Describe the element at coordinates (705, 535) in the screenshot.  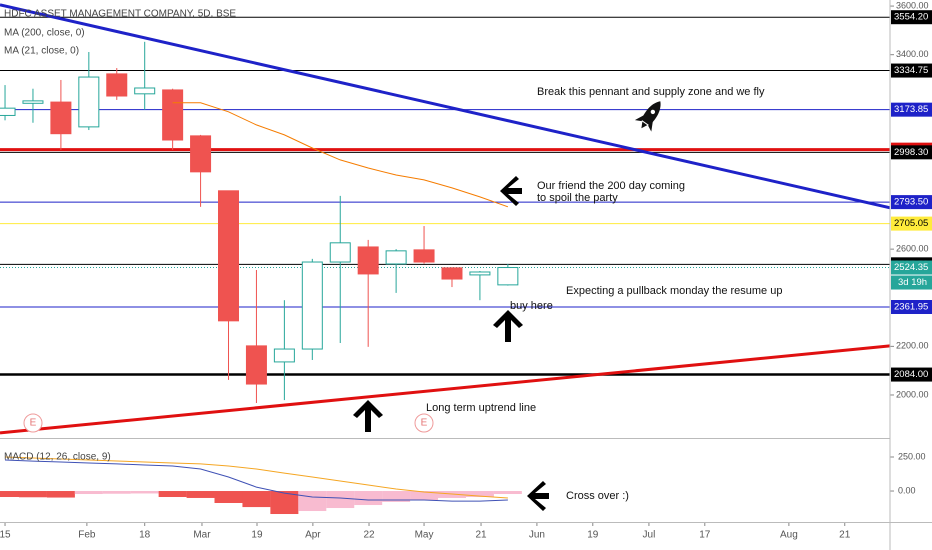
I see `x-tick-label: 17` at that location.